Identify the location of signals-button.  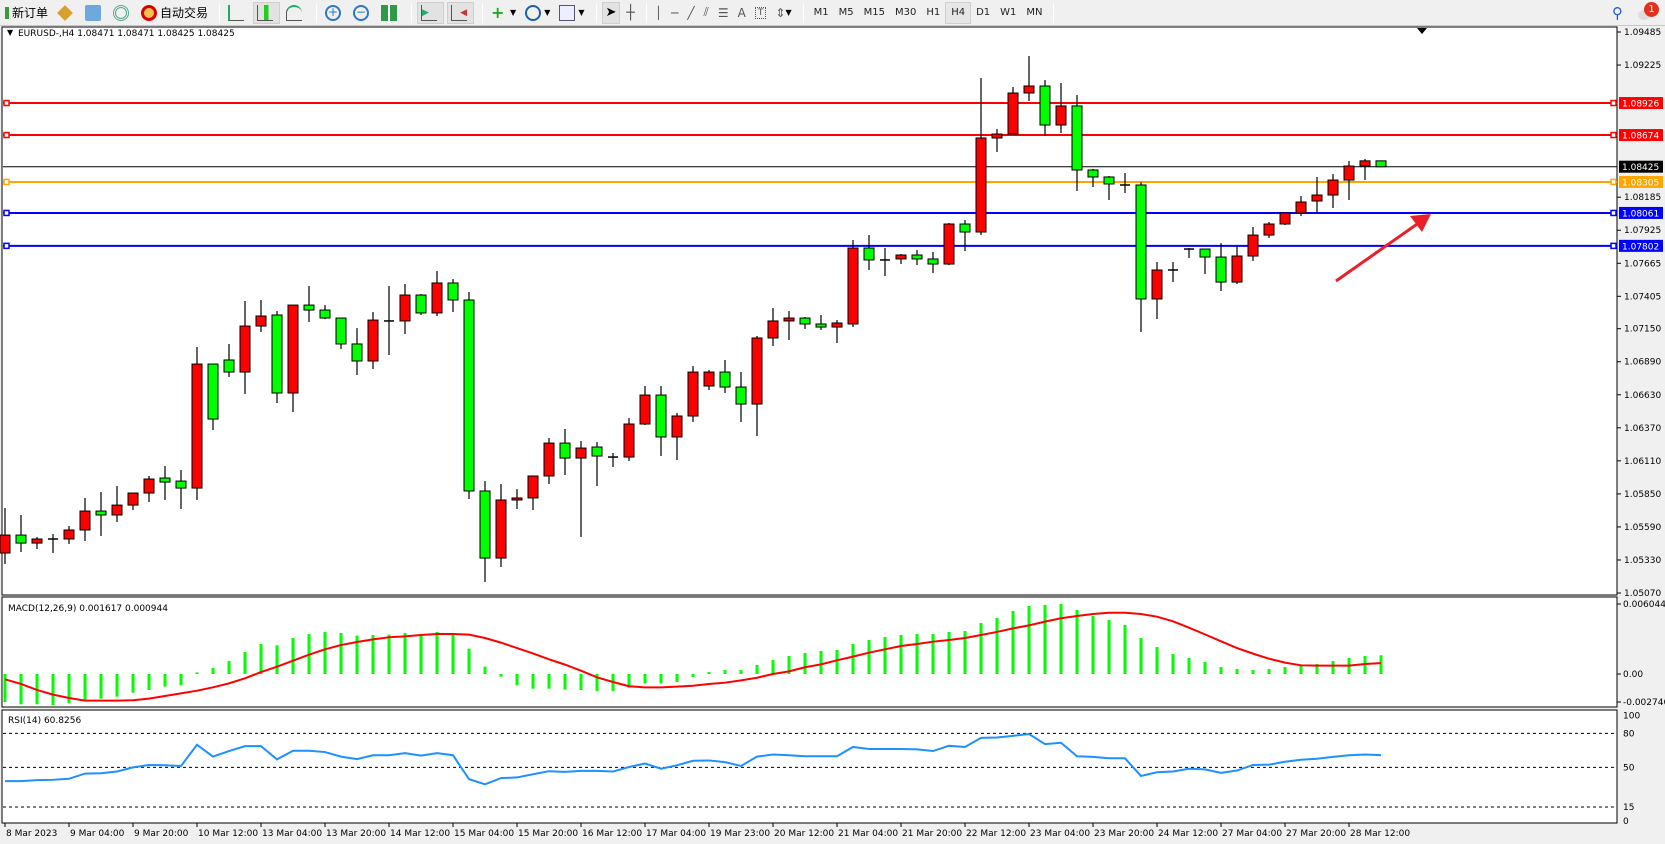
(122, 13).